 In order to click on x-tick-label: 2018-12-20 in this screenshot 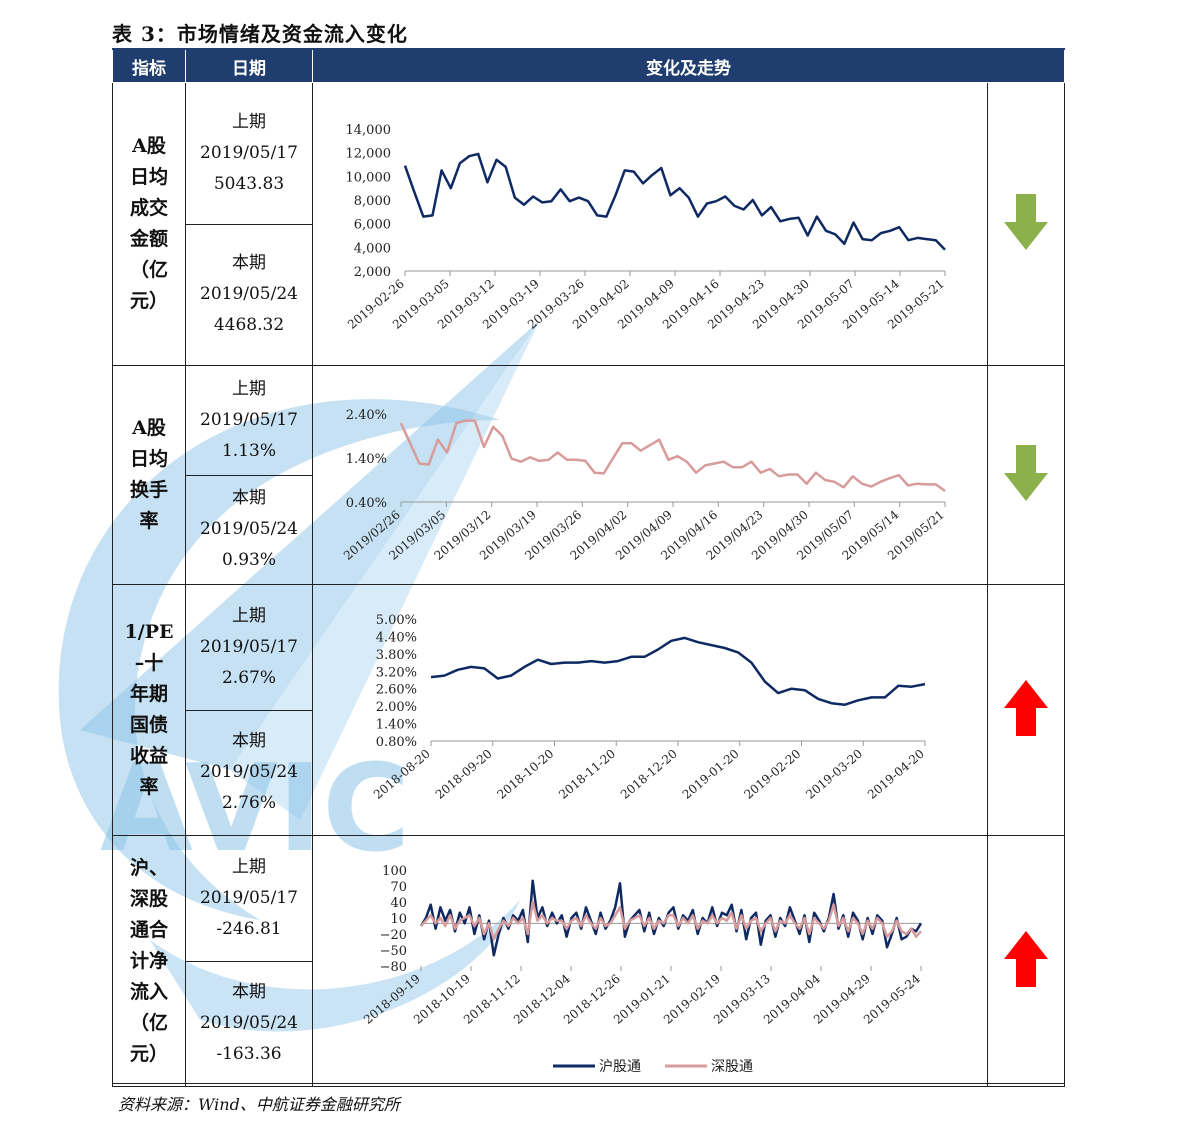, I will do `click(649, 774)`.